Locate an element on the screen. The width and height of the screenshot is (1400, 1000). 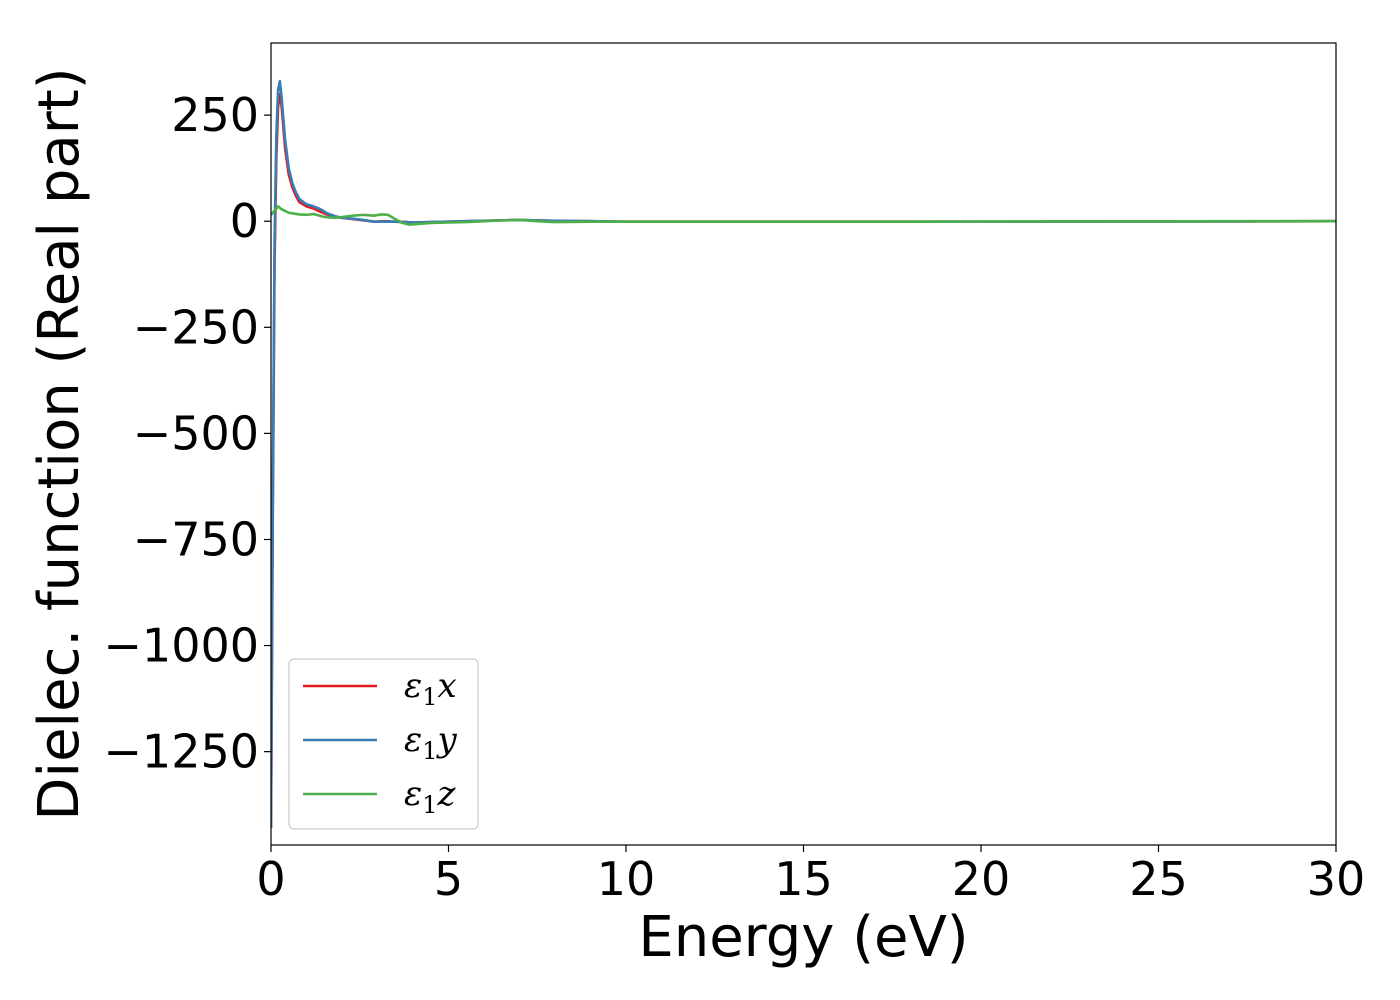
x-tick-label: 10 is located at coordinates (626, 879).